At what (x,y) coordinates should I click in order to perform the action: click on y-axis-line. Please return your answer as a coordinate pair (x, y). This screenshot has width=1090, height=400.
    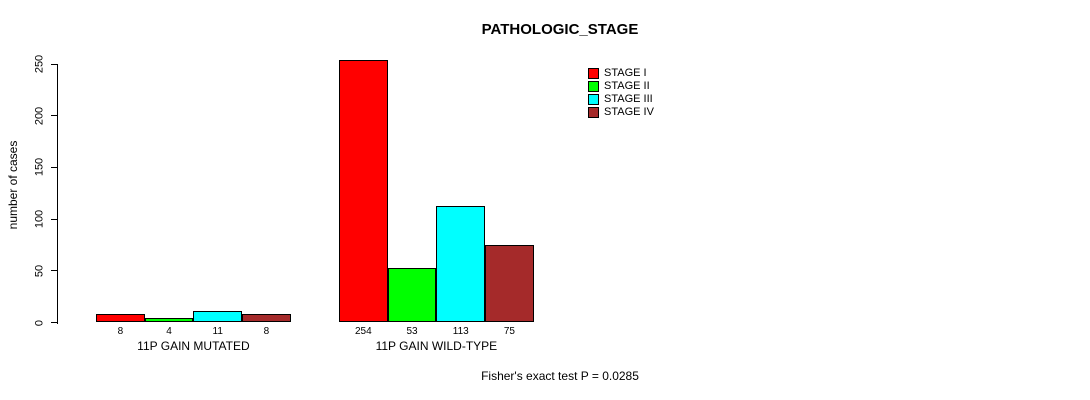
    Looking at the image, I should click on (57, 194).